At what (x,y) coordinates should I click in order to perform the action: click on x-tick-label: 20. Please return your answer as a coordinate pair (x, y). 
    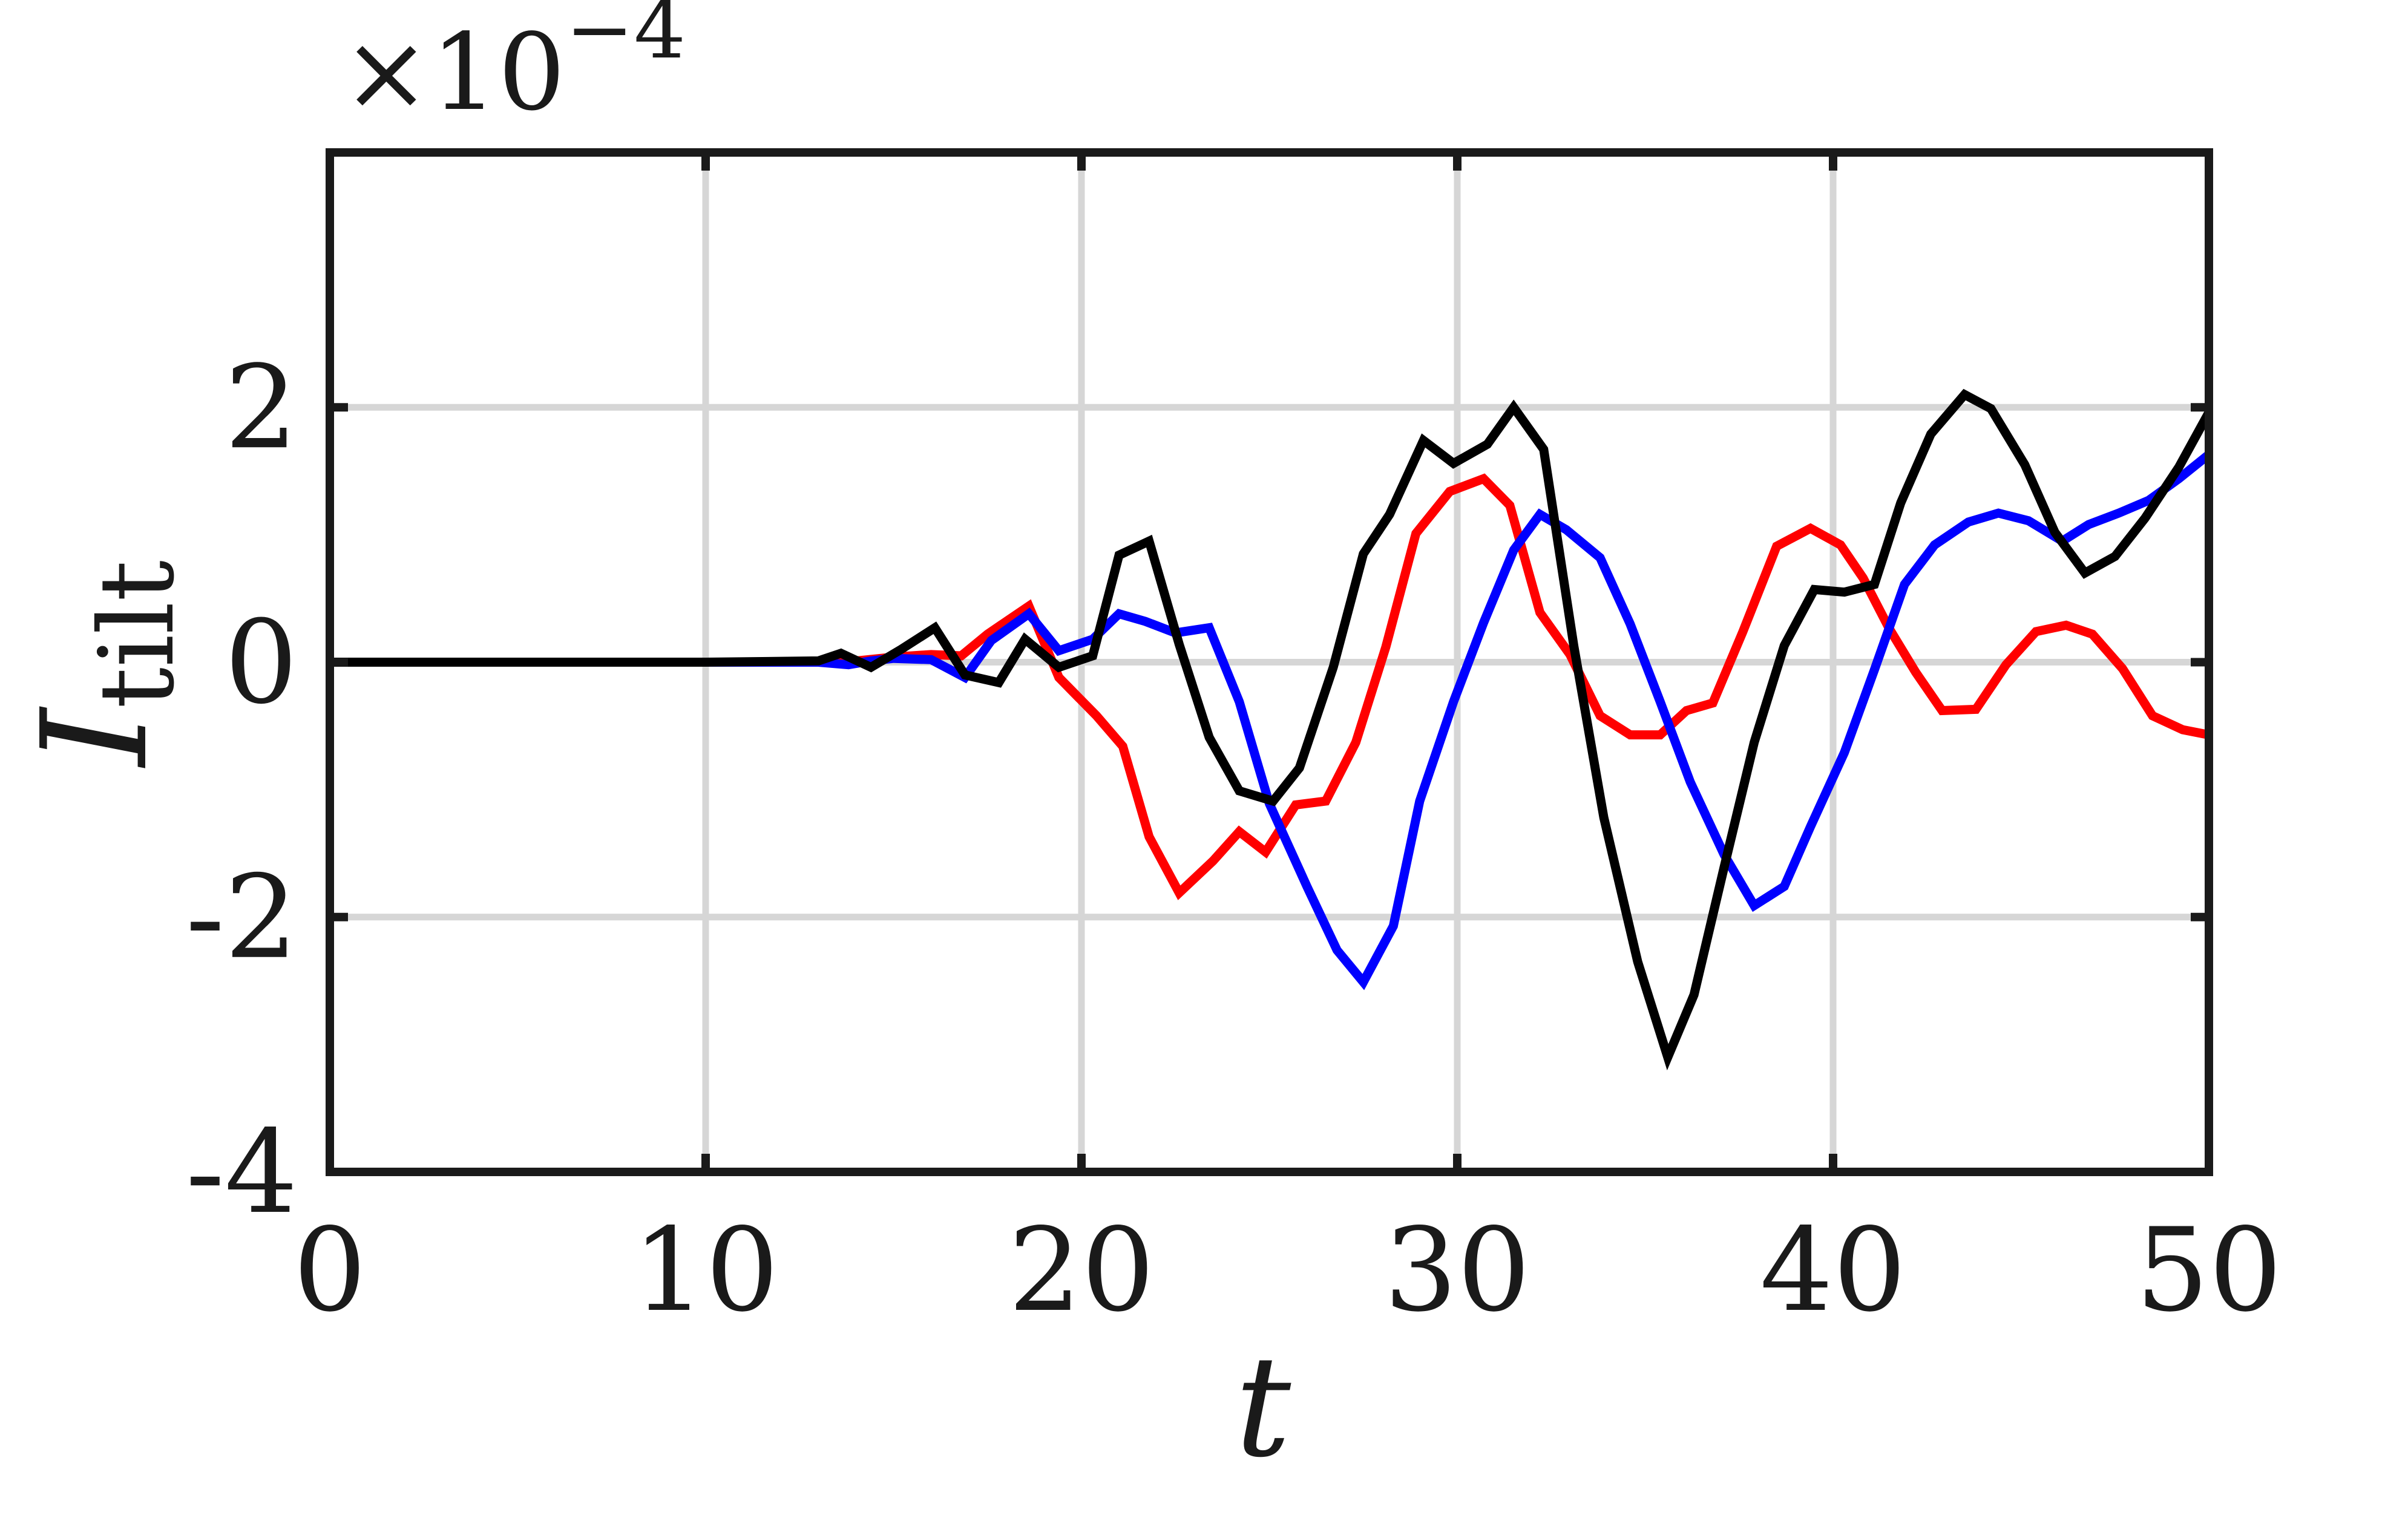
    Looking at the image, I should click on (1081, 1270).